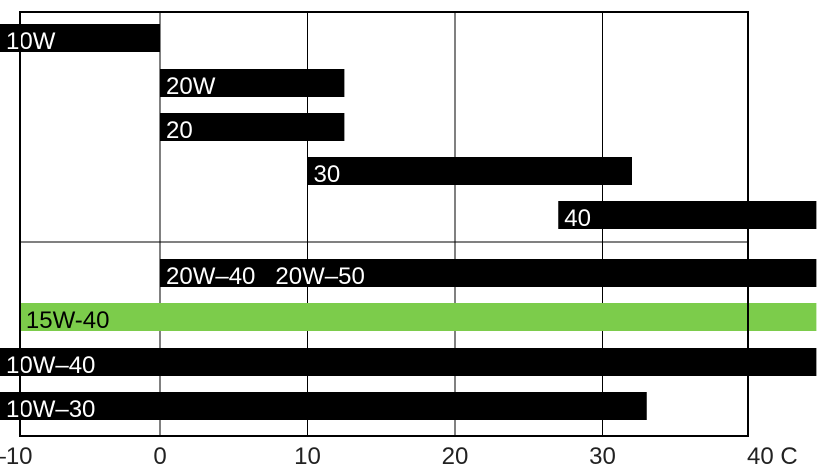  I want to click on x-tick-label-4: 30, so click(602, 455).